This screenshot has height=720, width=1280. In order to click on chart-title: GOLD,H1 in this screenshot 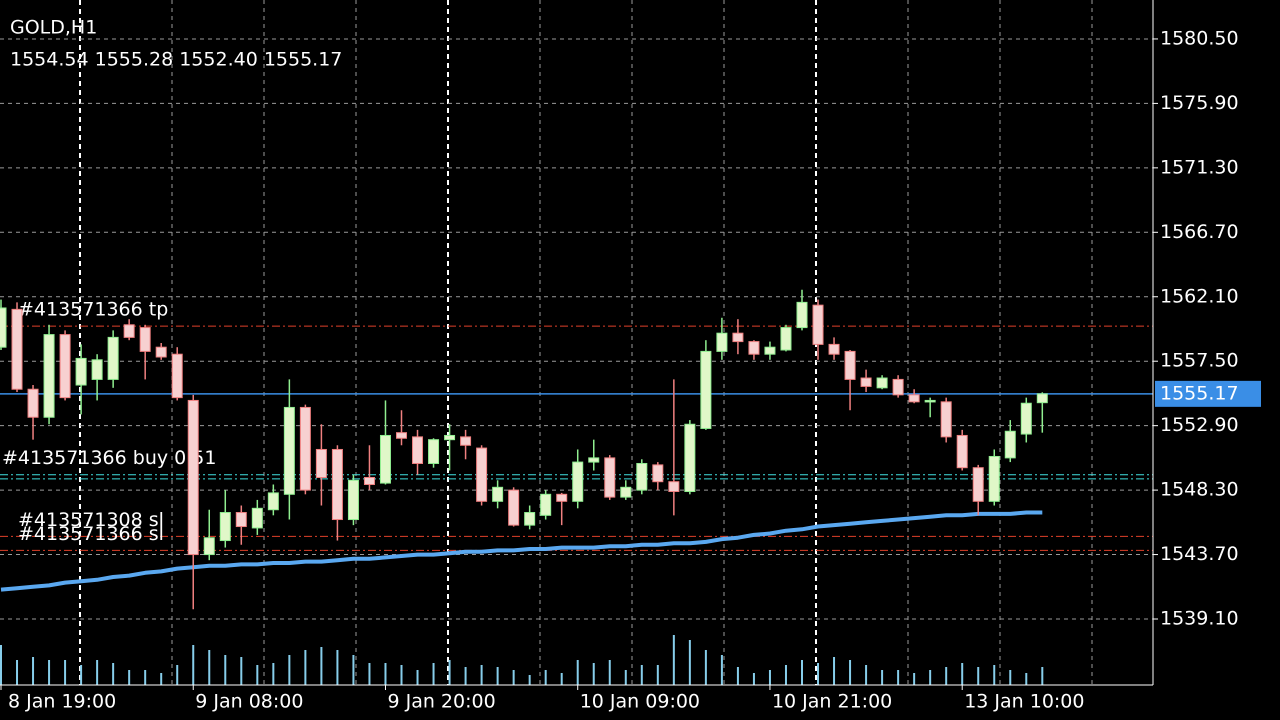, I will do `click(53, 28)`.